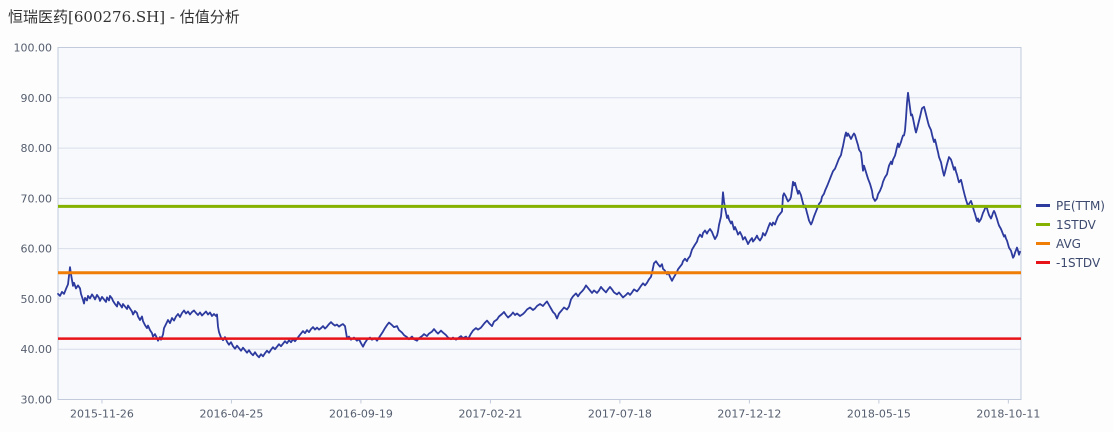  What do you see at coordinates (37, 98) in the screenshot?
I see `svg-text: 90.00` at bounding box center [37, 98].